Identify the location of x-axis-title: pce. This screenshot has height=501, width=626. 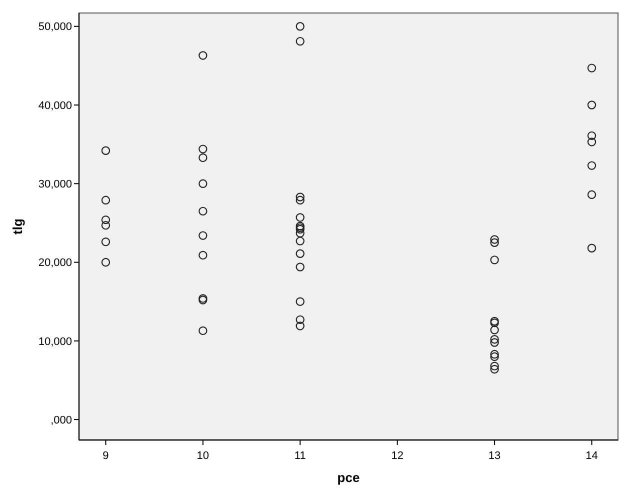
(348, 477).